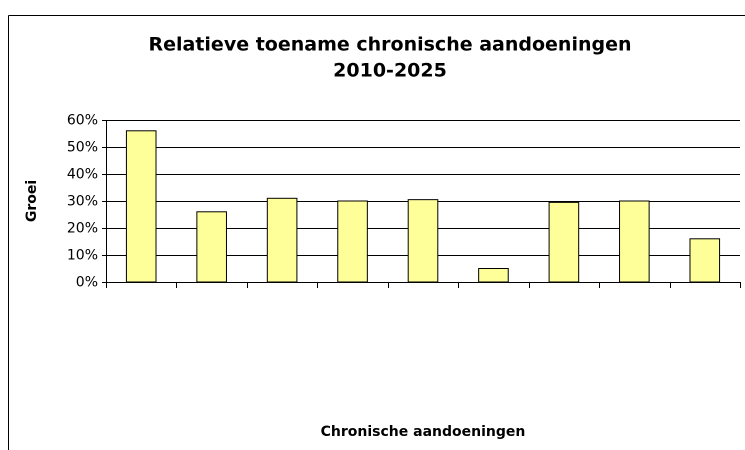 This screenshot has height=450, width=745. What do you see at coordinates (32, 201) in the screenshot?
I see `y-axis-title: Groei` at bounding box center [32, 201].